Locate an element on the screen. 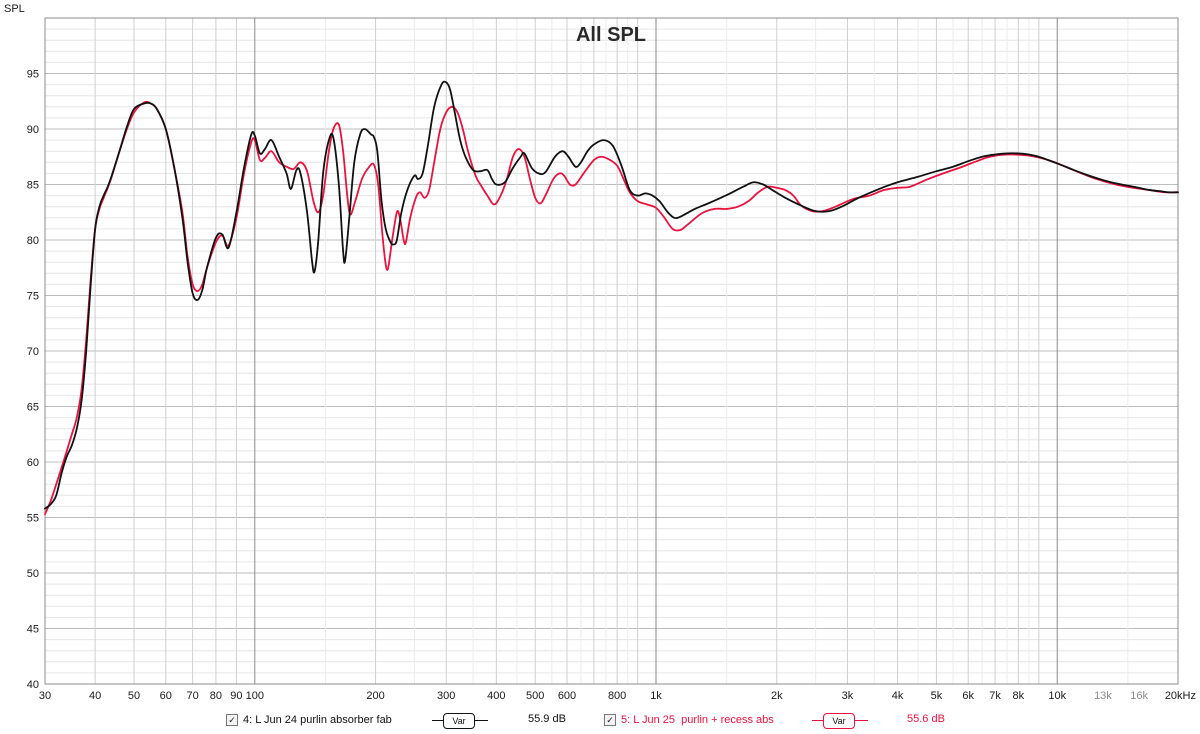 This screenshot has height=734, width=1200. y-axis-label: SPL is located at coordinates (14, 9).